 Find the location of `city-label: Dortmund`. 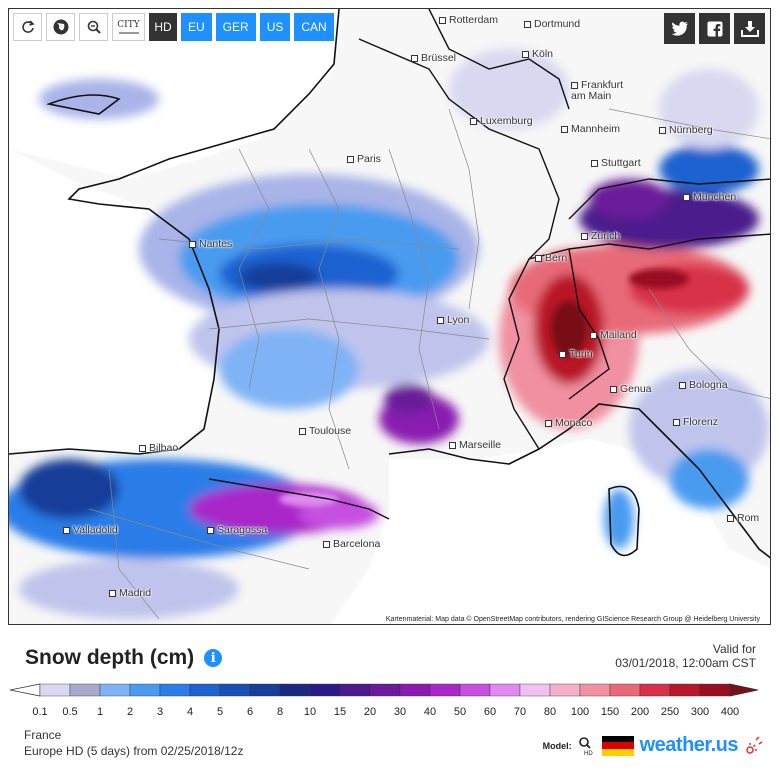

city-label: Dortmund is located at coordinates (552, 24).